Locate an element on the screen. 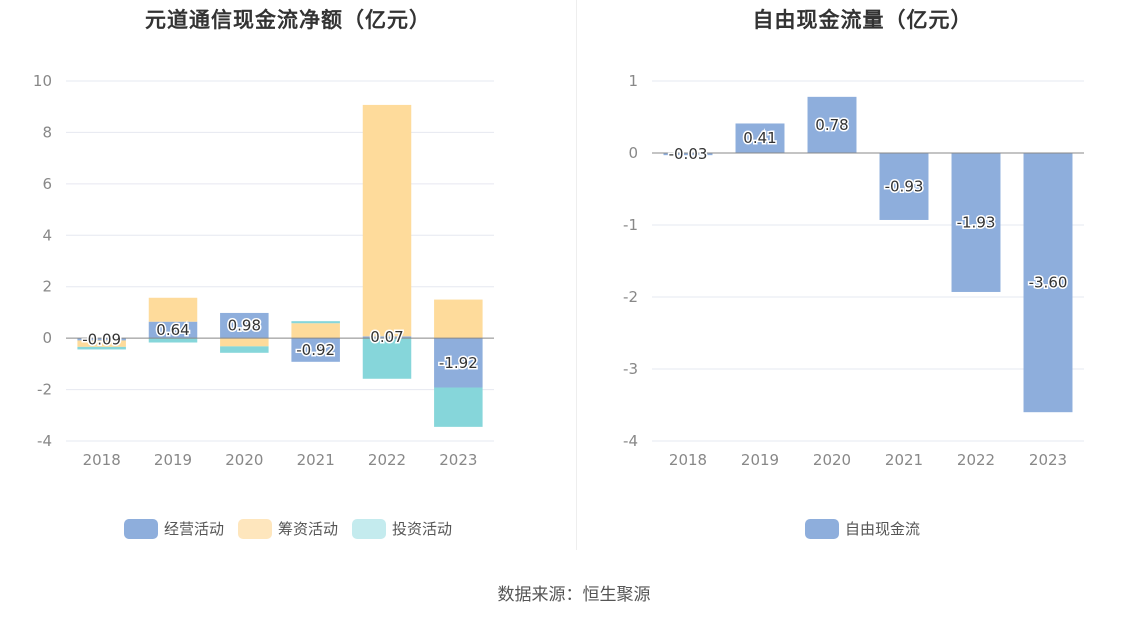 The height and width of the screenshot is (619, 1148). legend-item-operating: 经营活动 is located at coordinates (173, 528).